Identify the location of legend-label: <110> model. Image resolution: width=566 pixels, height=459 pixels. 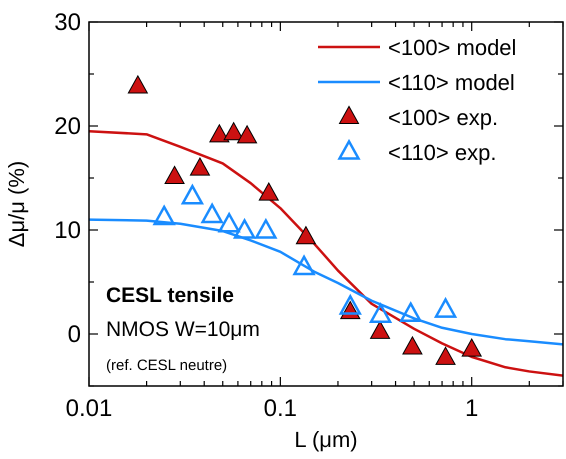
(451, 82).